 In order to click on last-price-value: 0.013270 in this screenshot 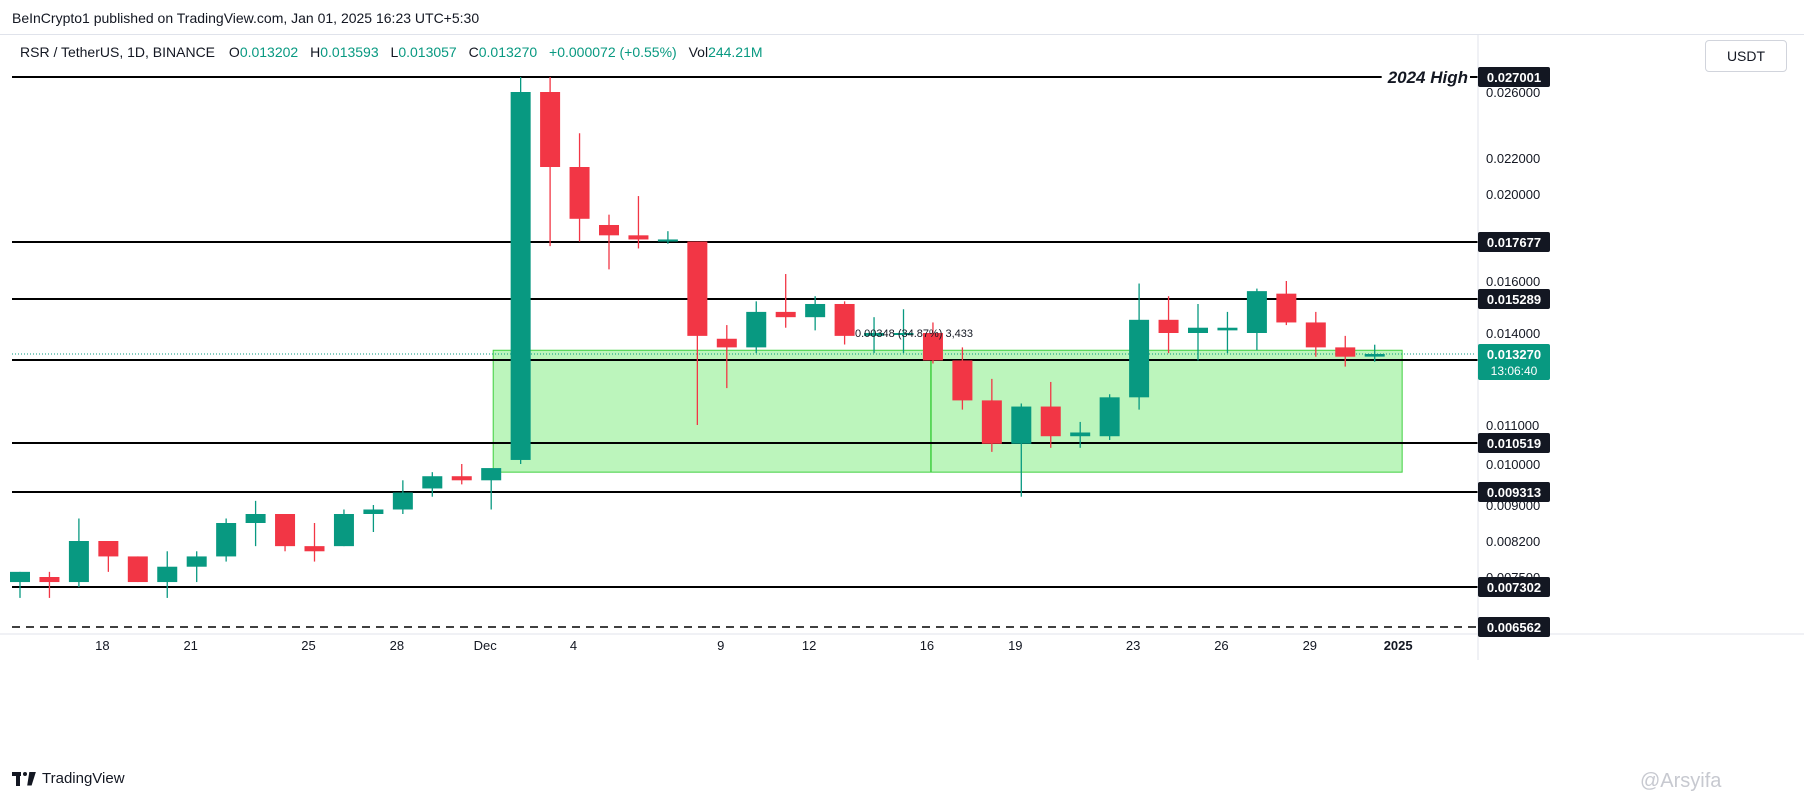, I will do `click(1514, 354)`.